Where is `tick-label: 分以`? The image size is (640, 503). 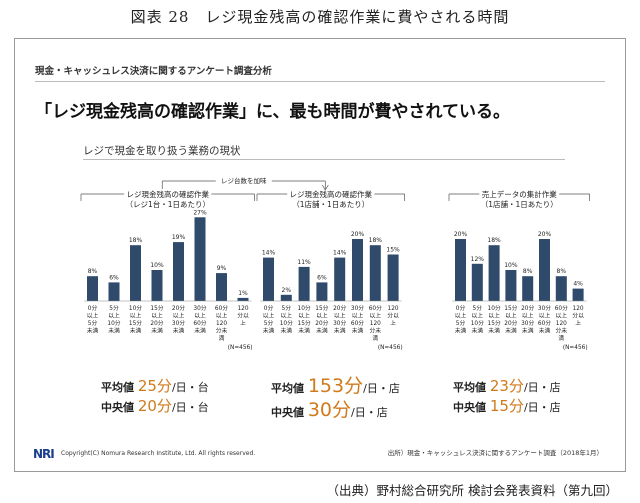
tick-label: 分以 is located at coordinates (578, 316).